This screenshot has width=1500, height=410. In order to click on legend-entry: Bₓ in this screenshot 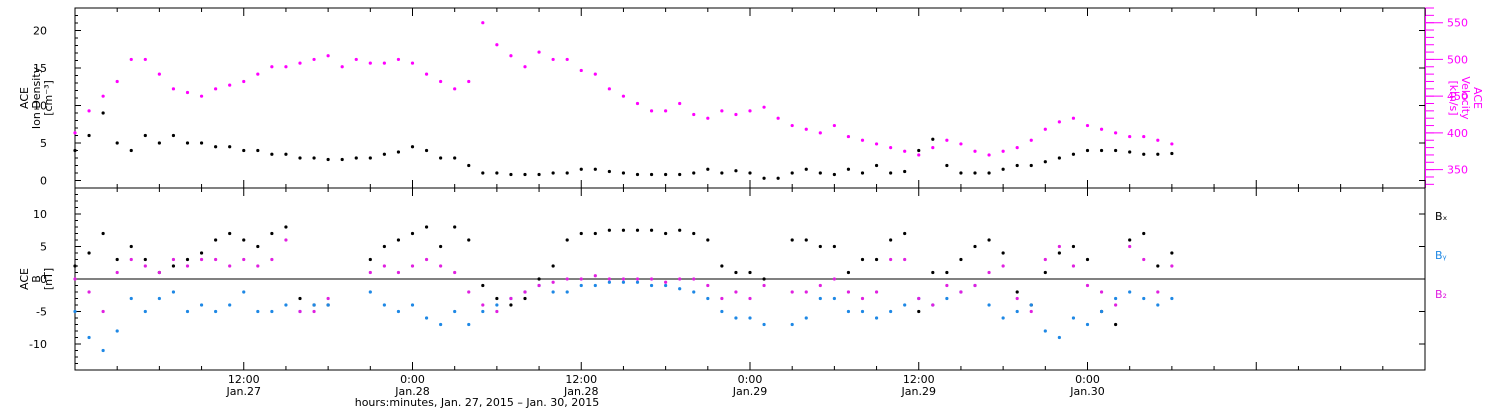, I will do `click(1441, 216)`.